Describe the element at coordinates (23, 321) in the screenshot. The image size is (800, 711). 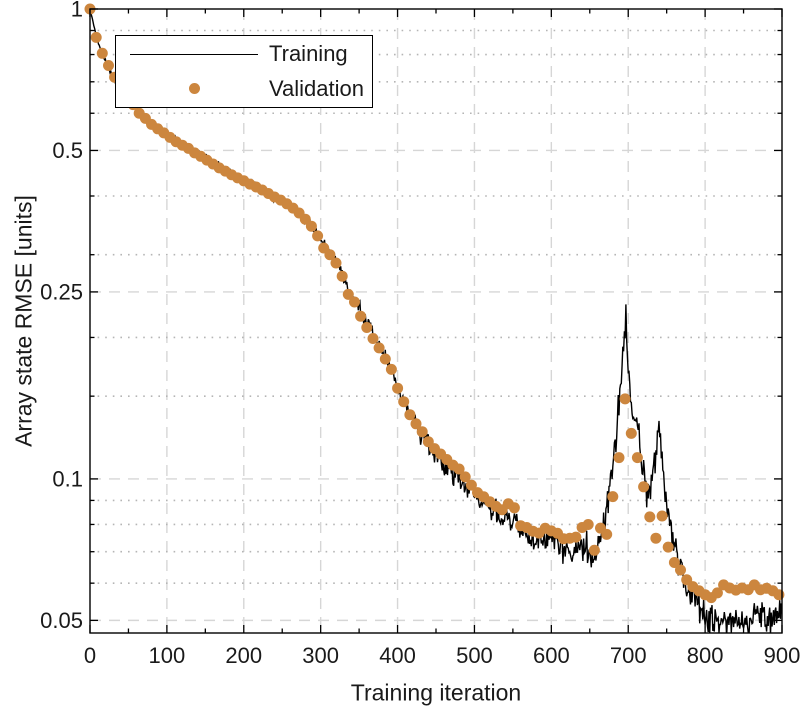
I see `y-axis-label: Array state RMSE [units]` at that location.